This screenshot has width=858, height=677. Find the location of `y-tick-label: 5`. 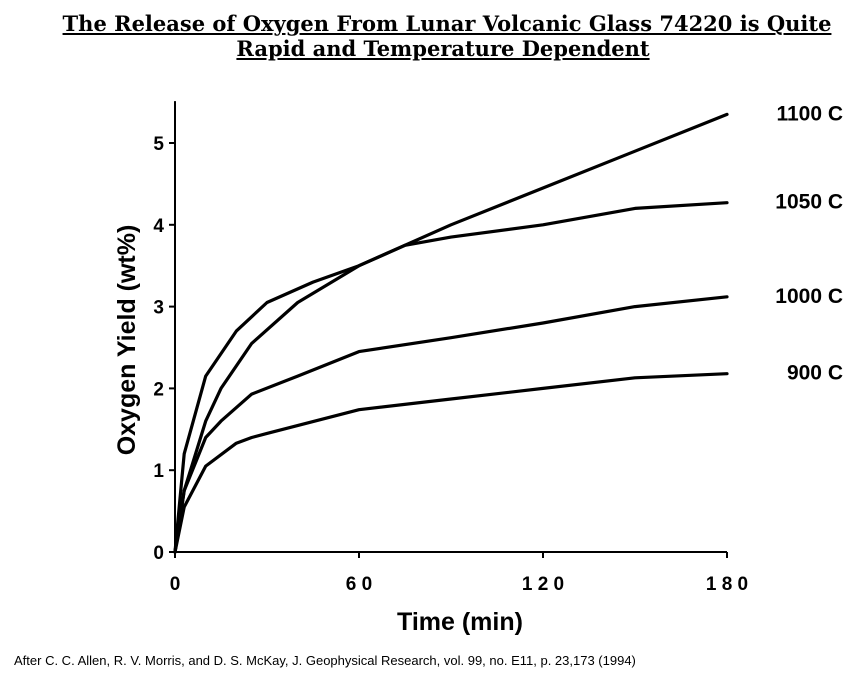

y-tick-label: 5 is located at coordinates (158, 144).